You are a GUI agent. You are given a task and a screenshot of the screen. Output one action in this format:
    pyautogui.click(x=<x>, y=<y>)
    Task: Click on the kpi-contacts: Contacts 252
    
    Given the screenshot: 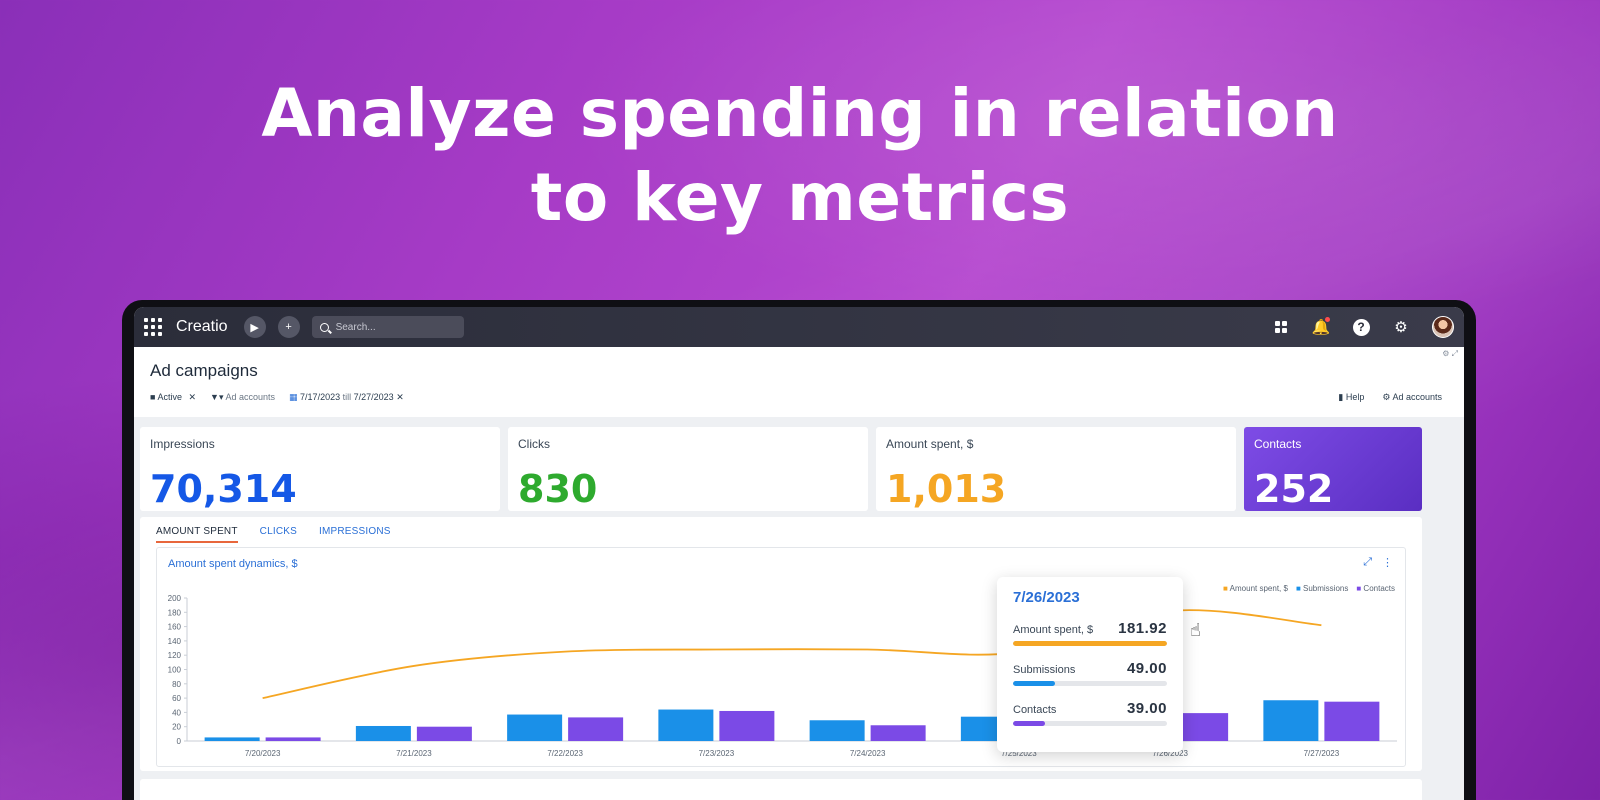 What is the action you would take?
    pyautogui.click(x=1333, y=469)
    